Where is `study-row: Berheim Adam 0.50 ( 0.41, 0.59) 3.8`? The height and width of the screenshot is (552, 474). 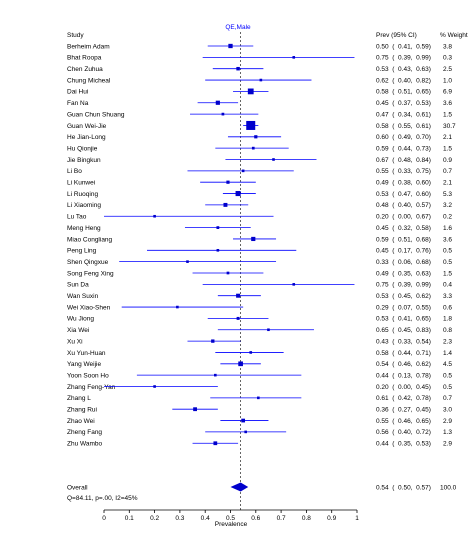 study-row: Berheim Adam 0.50 ( 0.41, 0.59) 3.8 is located at coordinates (259, 46).